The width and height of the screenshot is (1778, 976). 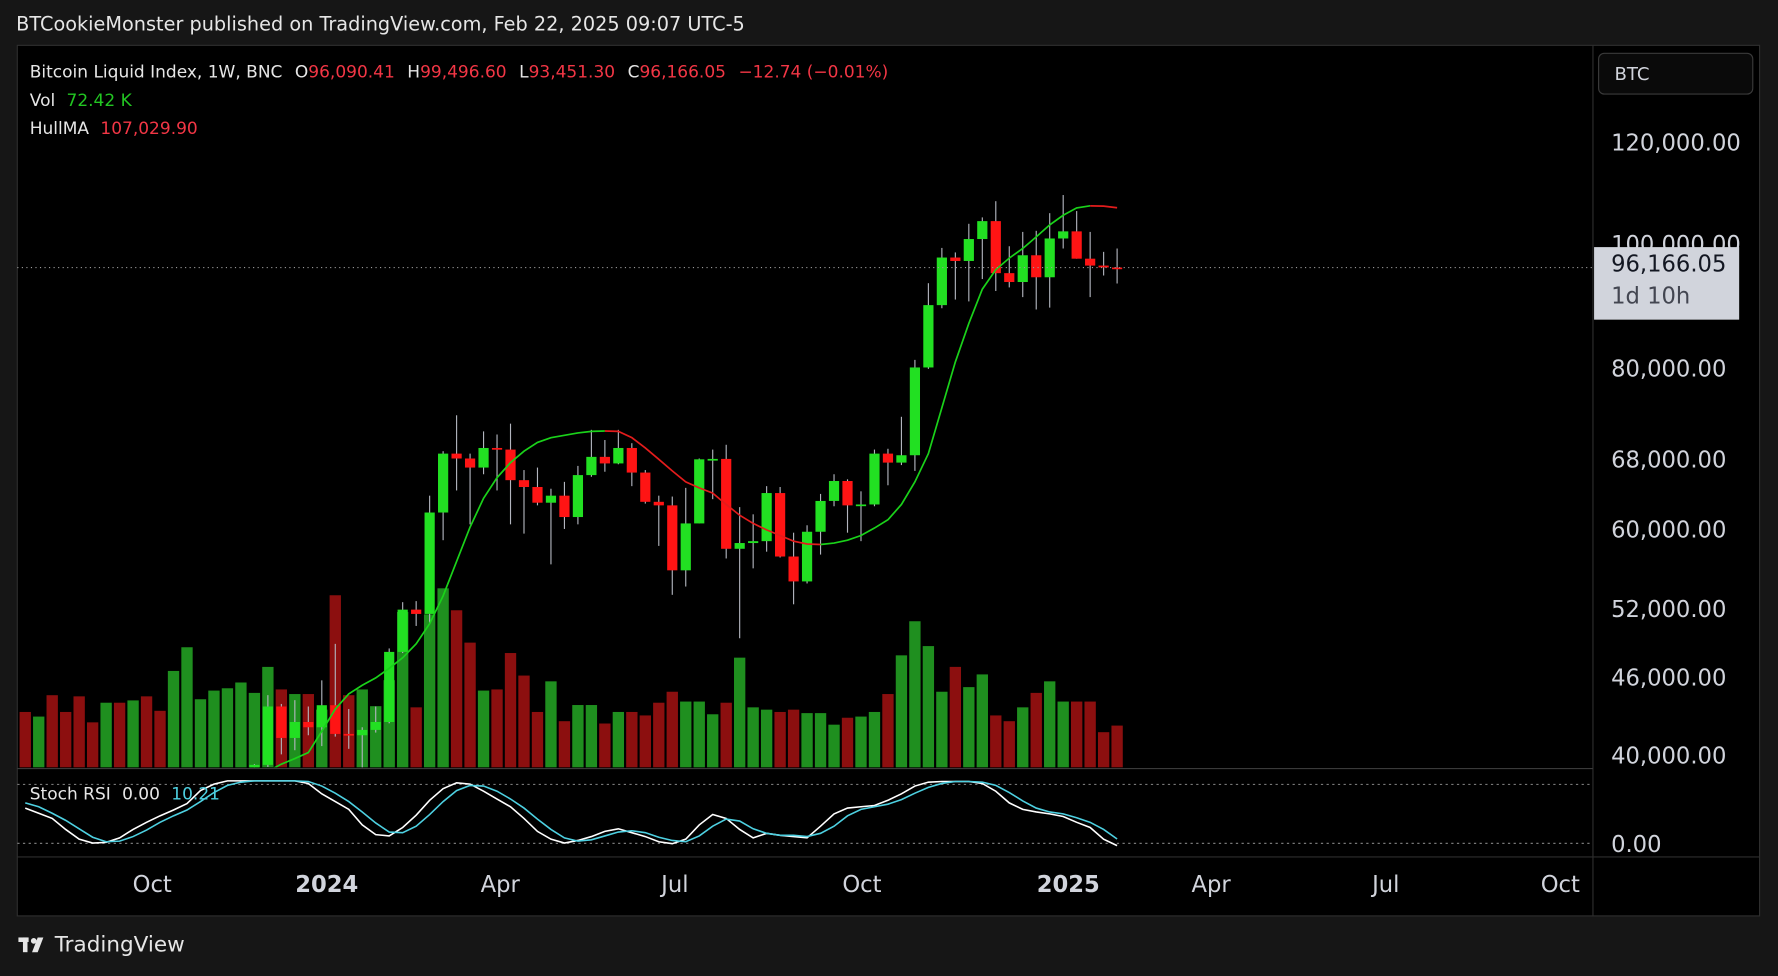 I want to click on legend-stoch-k: 0.00, so click(x=141, y=795).